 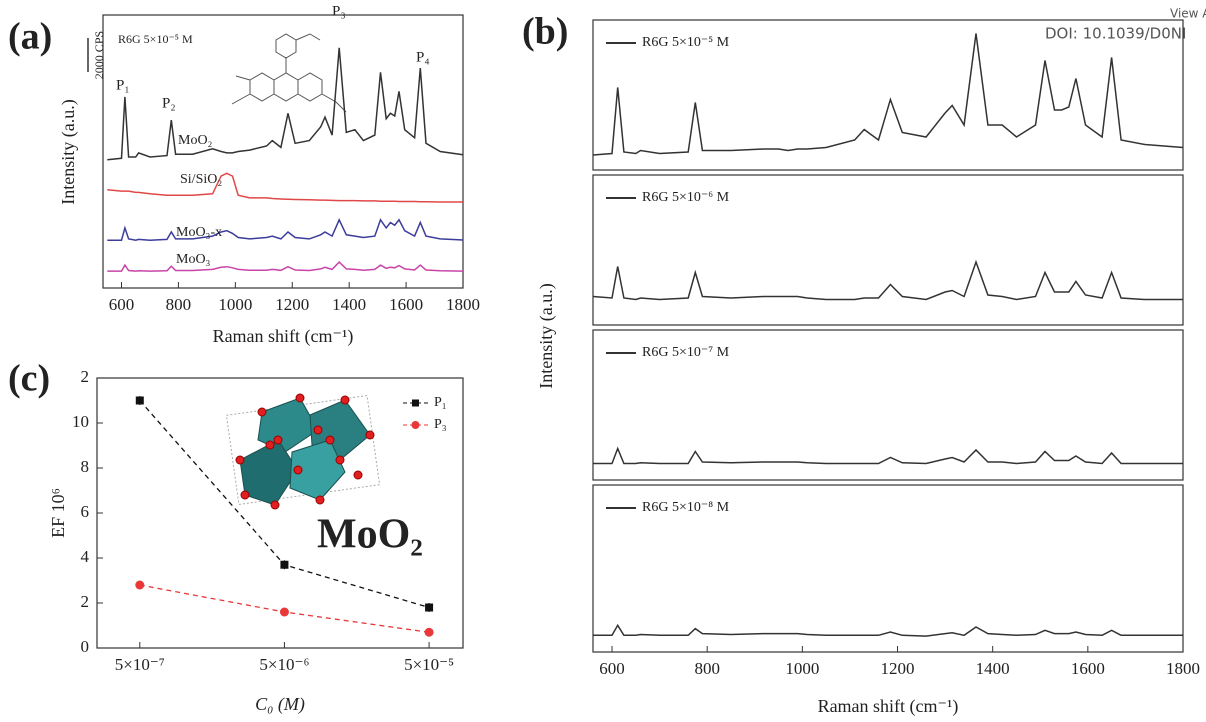 What do you see at coordinates (686, 197) in the screenshot?
I see `legend-label: R6G 5×10⁻⁶ M` at bounding box center [686, 197].